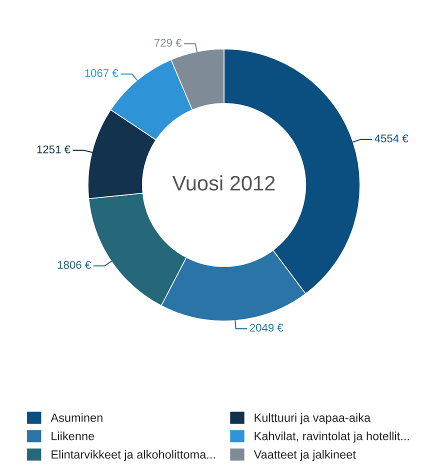 Image resolution: width=437 pixels, height=474 pixels. Describe the element at coordinates (312, 418) in the screenshot. I see `legend-label: Kulttuuri ja vapaa-aika` at that location.